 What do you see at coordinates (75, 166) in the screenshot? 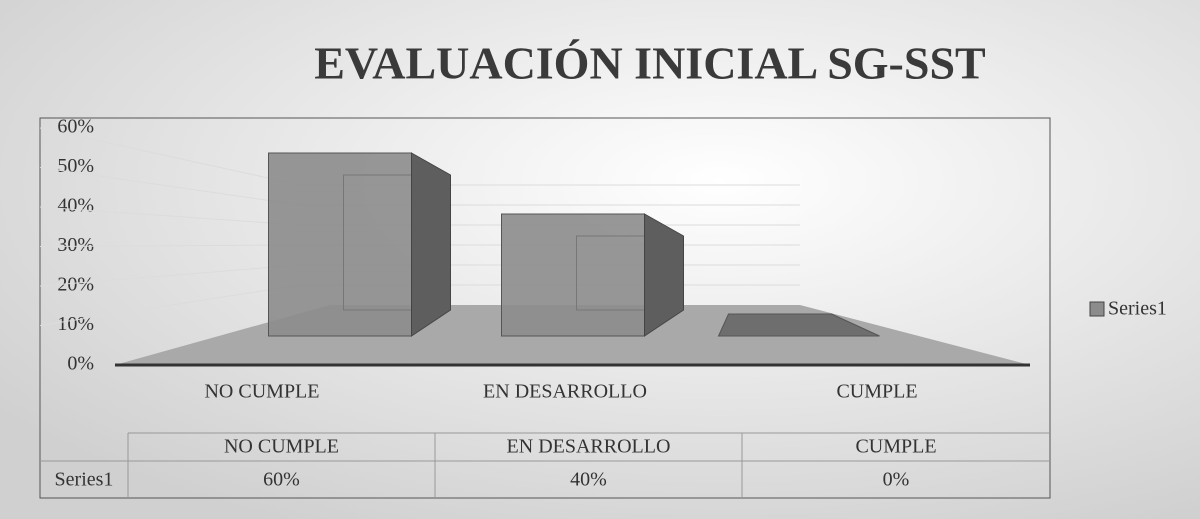
I see `y-tick-label: 50%` at bounding box center [75, 166].